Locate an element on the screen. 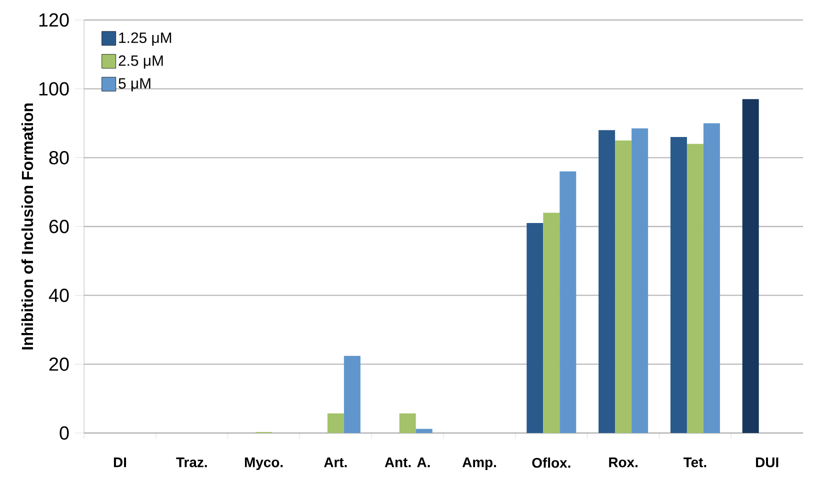 This screenshot has width=840, height=485. y-tick-label: 20 is located at coordinates (59, 364).